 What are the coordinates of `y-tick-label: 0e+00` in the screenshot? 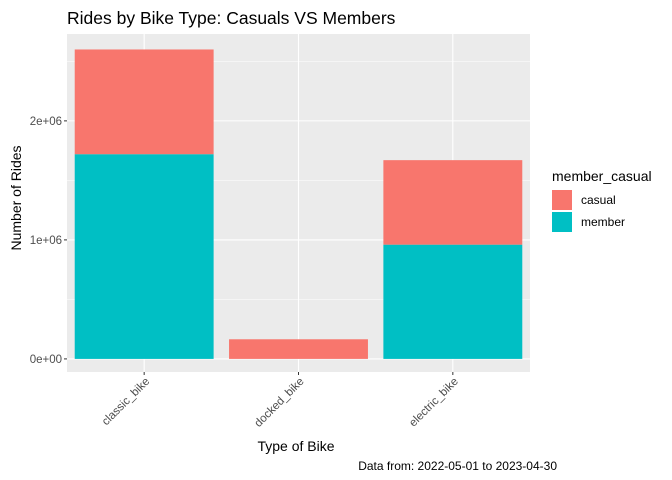 It's located at (46, 360).